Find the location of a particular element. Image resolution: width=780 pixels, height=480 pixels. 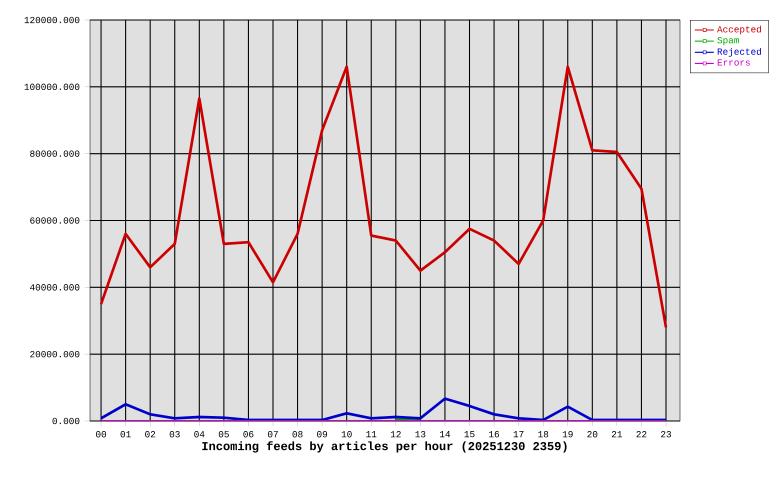

x-tick-label: 12 is located at coordinates (395, 434).